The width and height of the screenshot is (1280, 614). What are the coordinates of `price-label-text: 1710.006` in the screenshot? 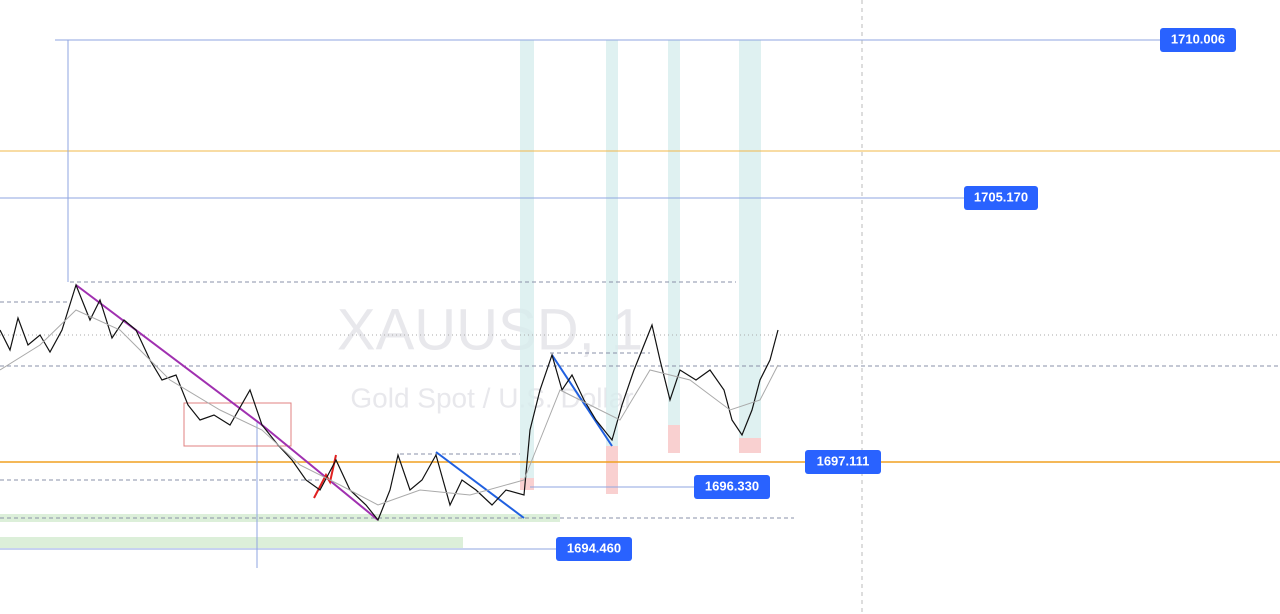 It's located at (1198, 38).